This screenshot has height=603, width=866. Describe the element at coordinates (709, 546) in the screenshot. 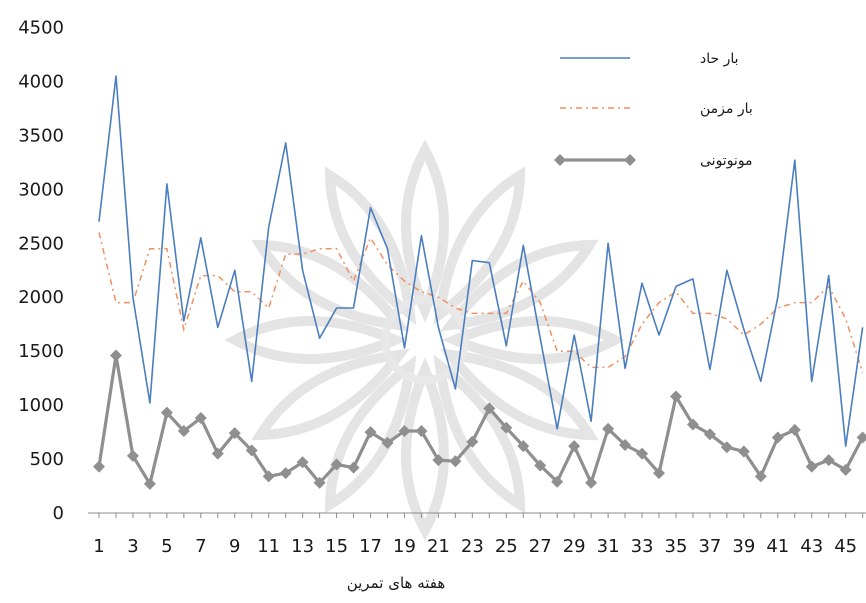

I see `x-tick-label: 37` at that location.